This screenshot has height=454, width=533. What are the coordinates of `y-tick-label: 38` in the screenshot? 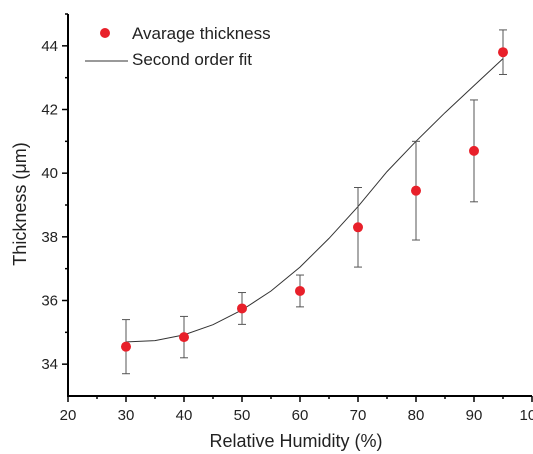 It's located at (49, 237).